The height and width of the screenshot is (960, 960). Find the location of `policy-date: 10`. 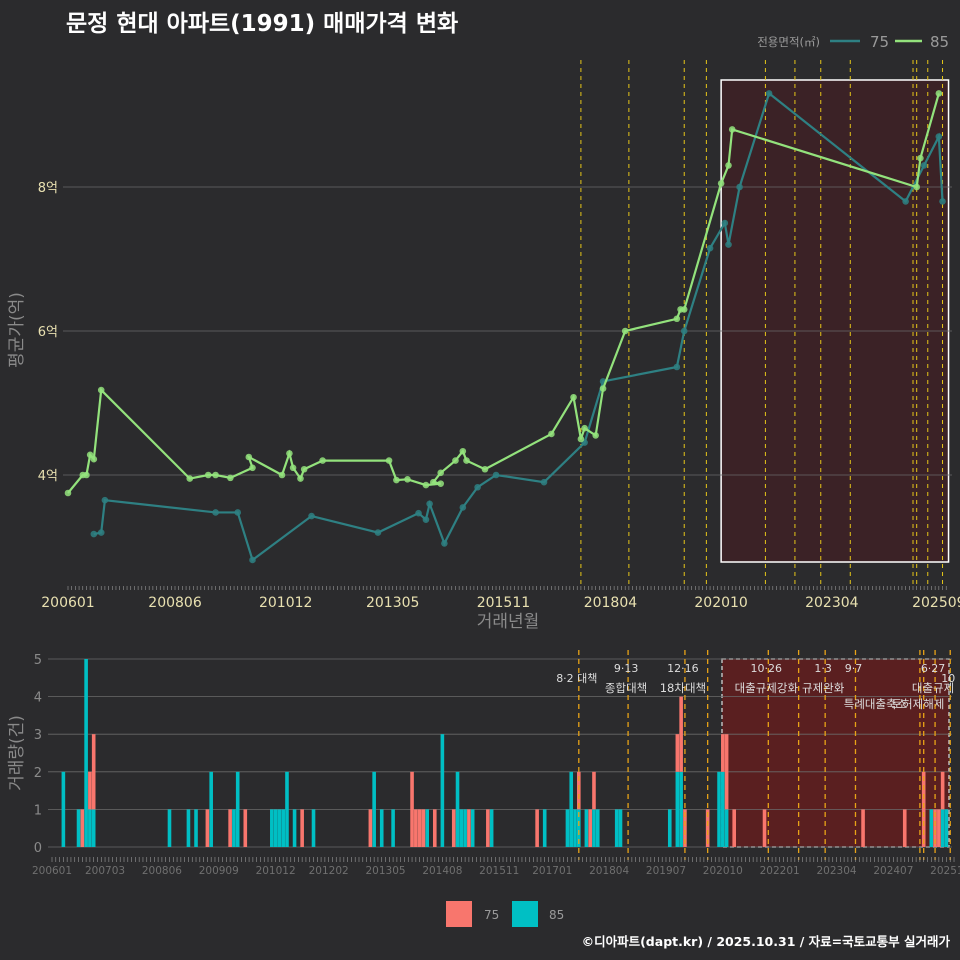

policy-date: 10 is located at coordinates (948, 678).